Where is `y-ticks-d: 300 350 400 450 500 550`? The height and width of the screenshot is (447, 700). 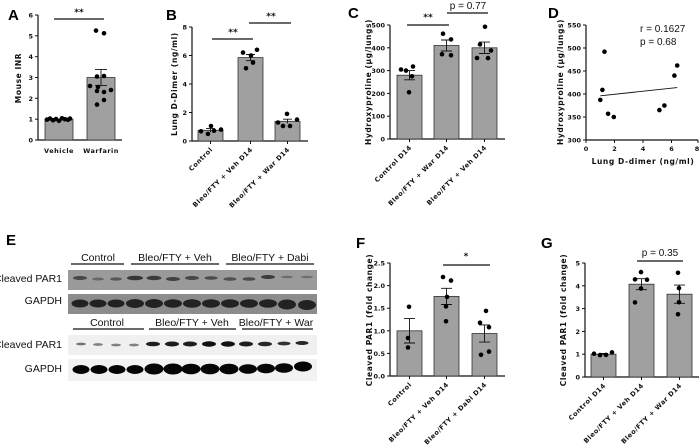
y-ticks-d: 300 350 400 450 500 550 is located at coordinates (576, 83).